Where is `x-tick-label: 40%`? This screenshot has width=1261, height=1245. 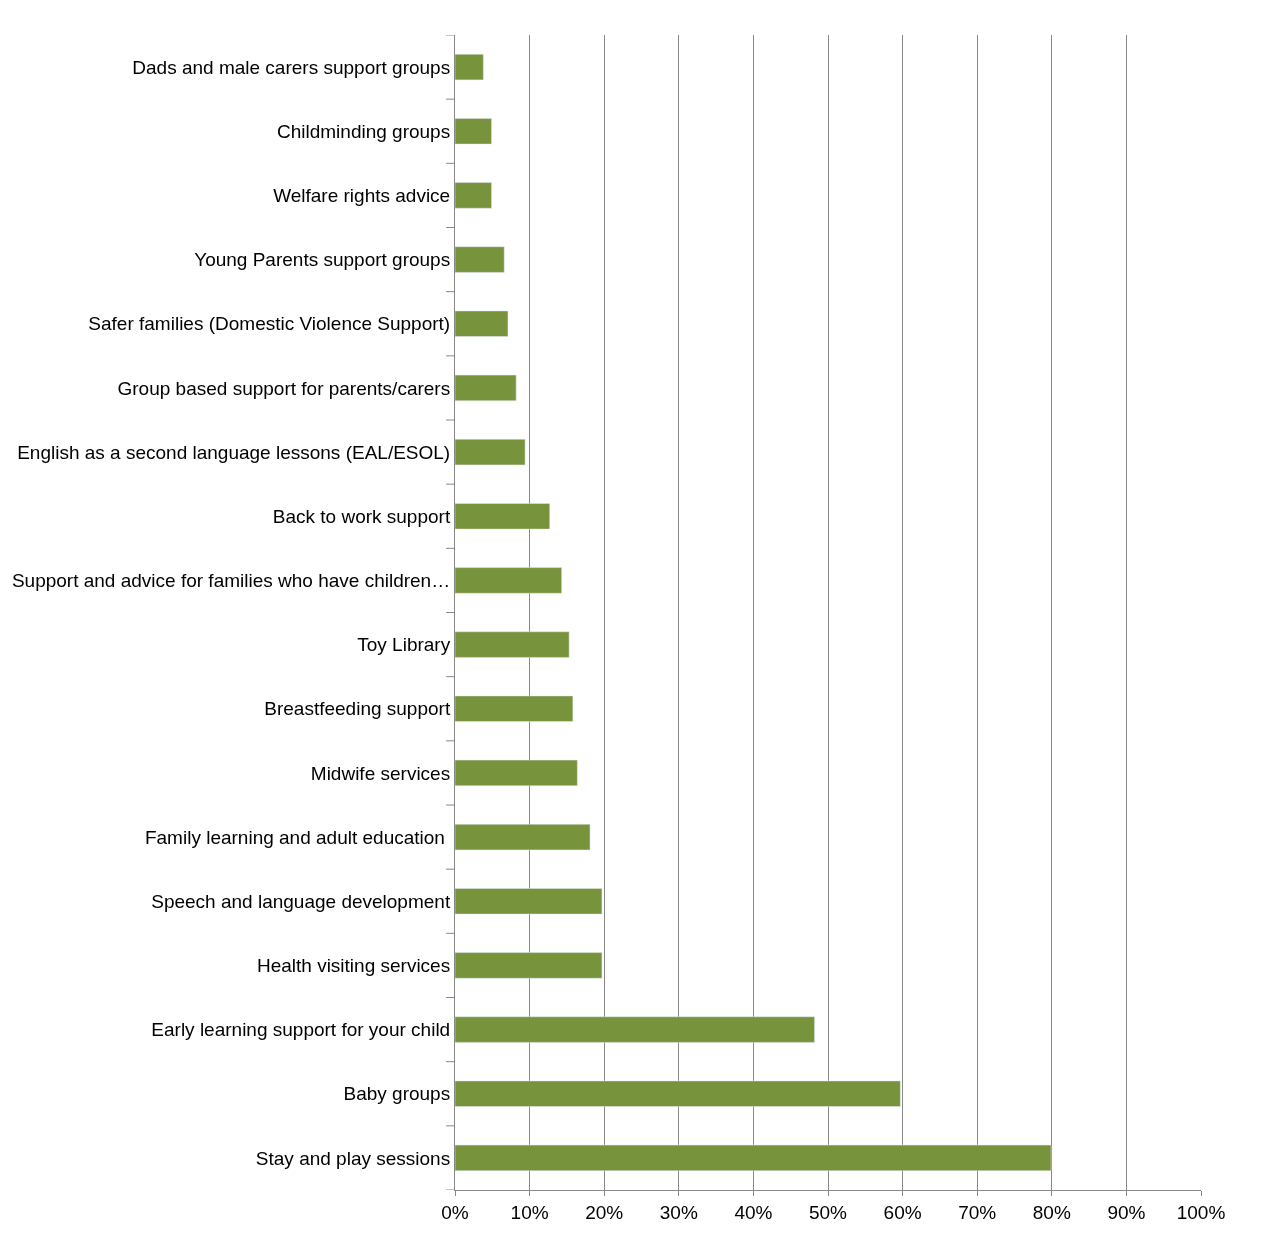
x-tick-label: 40% is located at coordinates (753, 1212).